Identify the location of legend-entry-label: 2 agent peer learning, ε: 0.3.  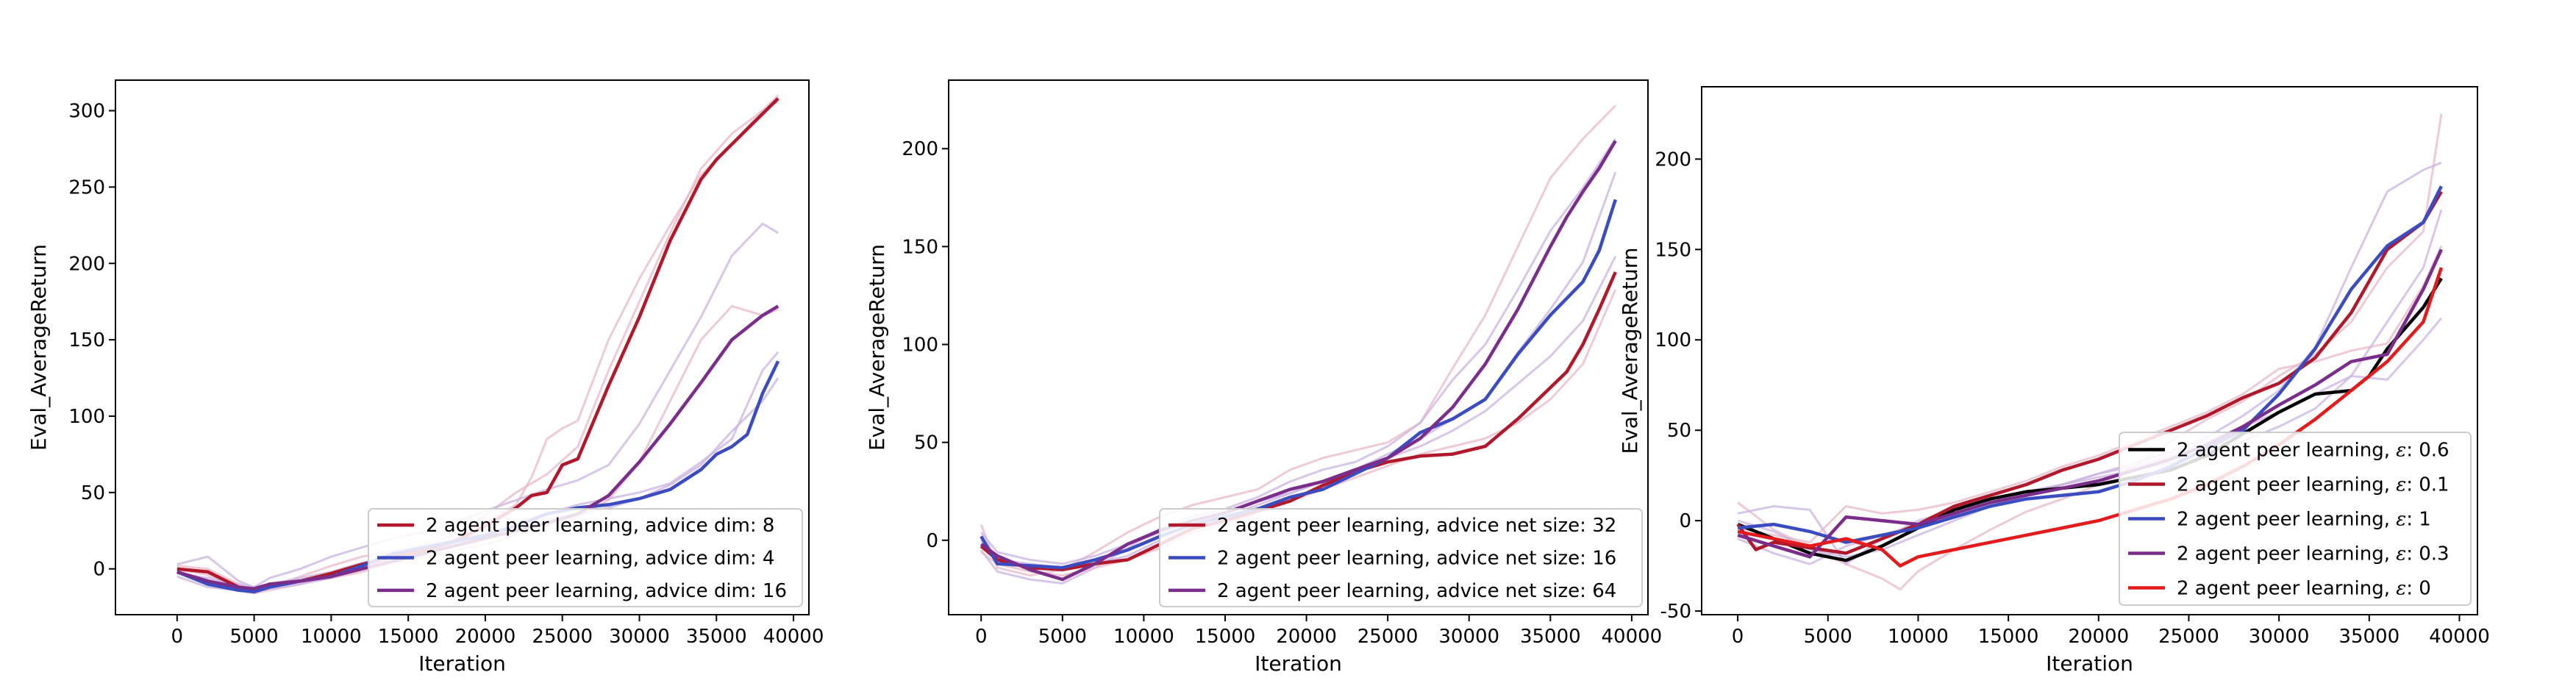
(2313, 554).